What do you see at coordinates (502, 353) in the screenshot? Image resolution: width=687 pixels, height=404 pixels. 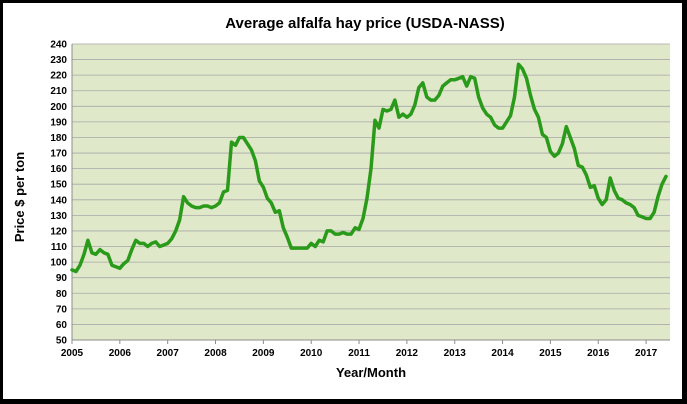 I see `x-tick-label: 2014` at bounding box center [502, 353].